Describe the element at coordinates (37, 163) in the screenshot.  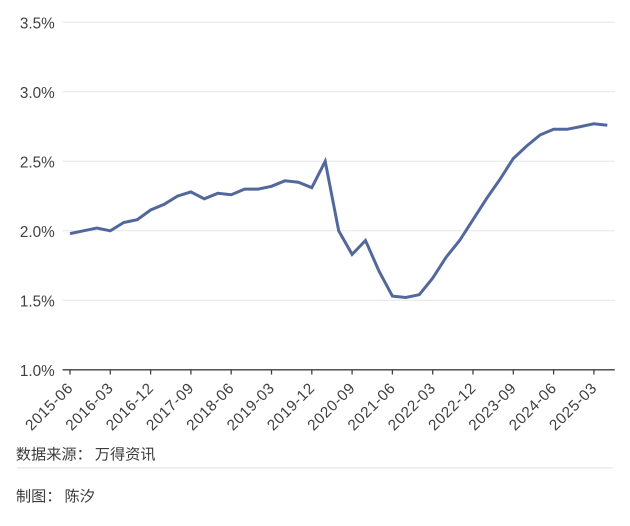
I see `svg-text: 2.5%` at that location.